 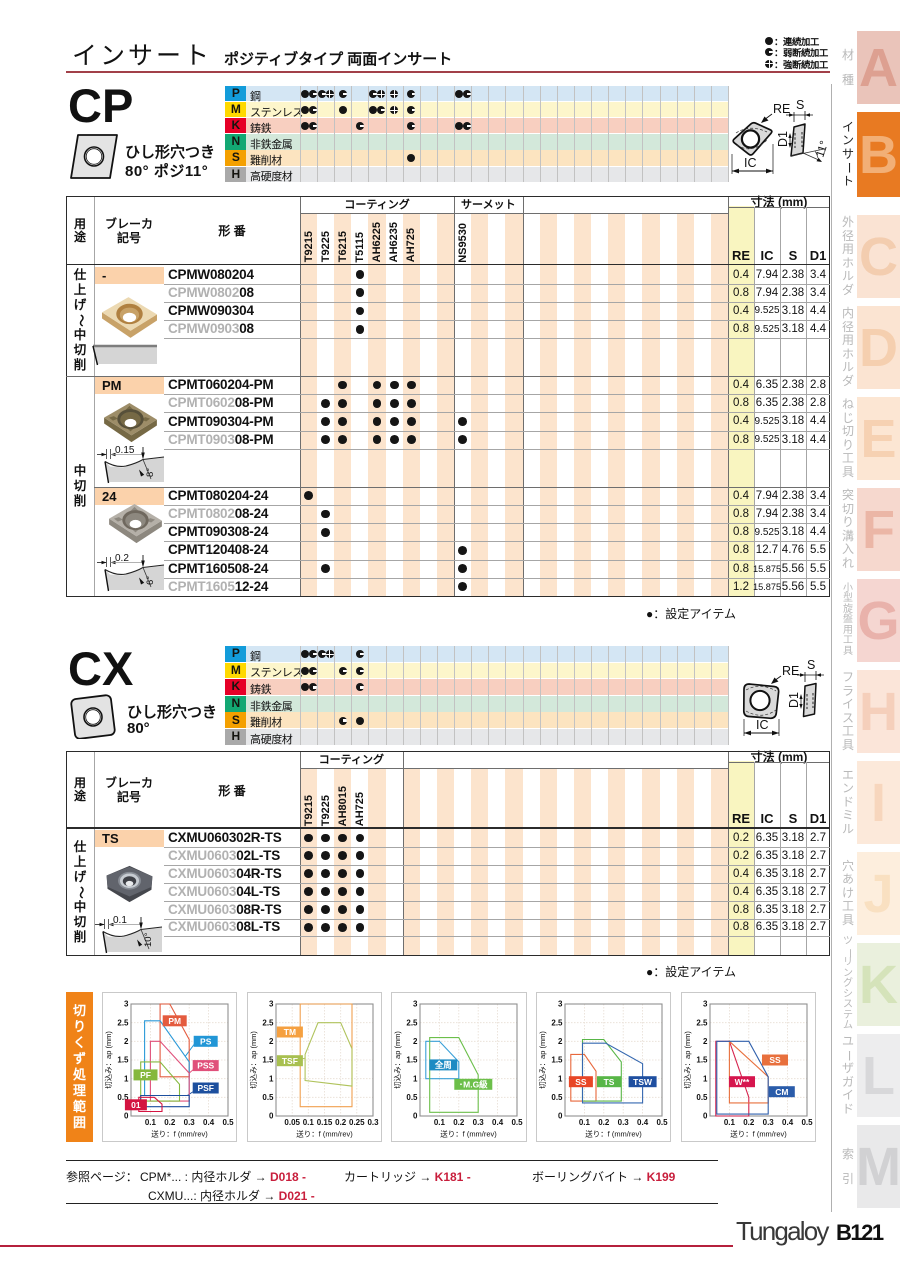 What do you see at coordinates (642, 1082) in the screenshot?
I see `svg-text: TSW` at bounding box center [642, 1082].